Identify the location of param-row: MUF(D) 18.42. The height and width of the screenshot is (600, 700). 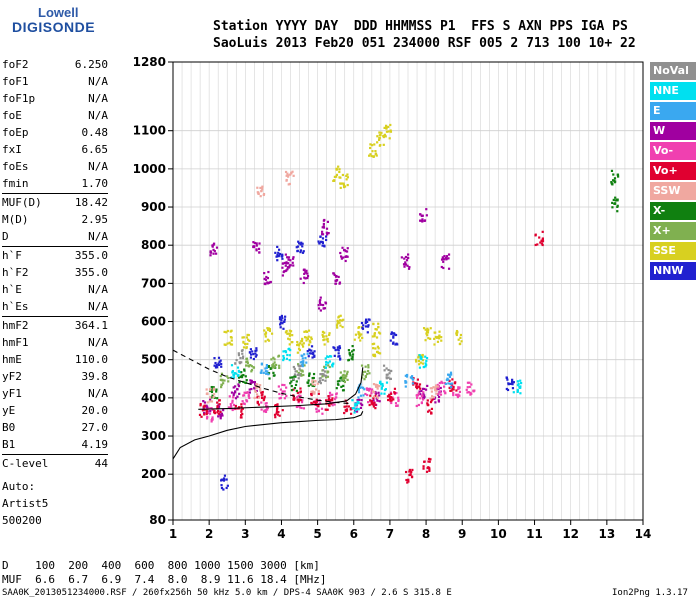
(55, 203).